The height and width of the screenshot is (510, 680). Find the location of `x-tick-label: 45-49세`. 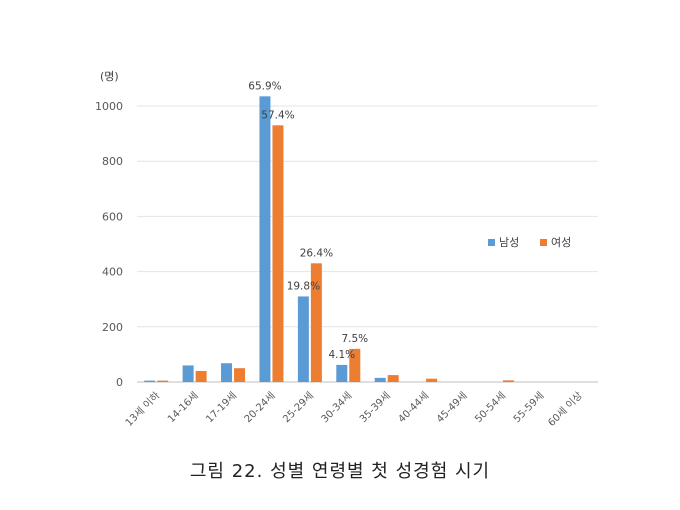

x-tick-label: 45-49세 is located at coordinates (452, 408).